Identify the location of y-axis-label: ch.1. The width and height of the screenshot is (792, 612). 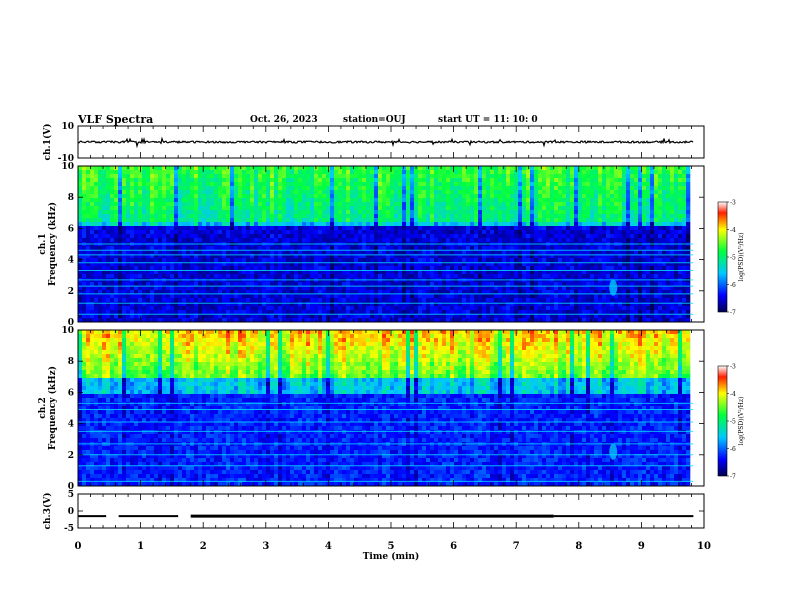
(43, 243).